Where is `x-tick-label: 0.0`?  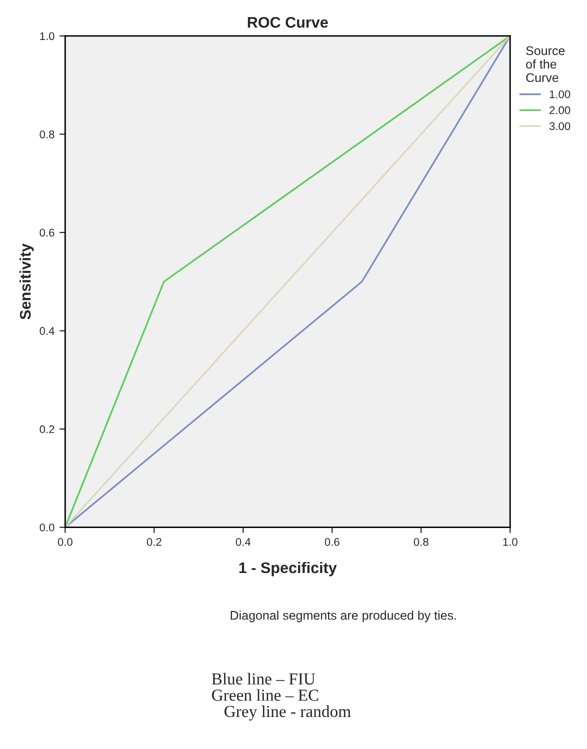
x-tick-label: 0.0 is located at coordinates (65, 542).